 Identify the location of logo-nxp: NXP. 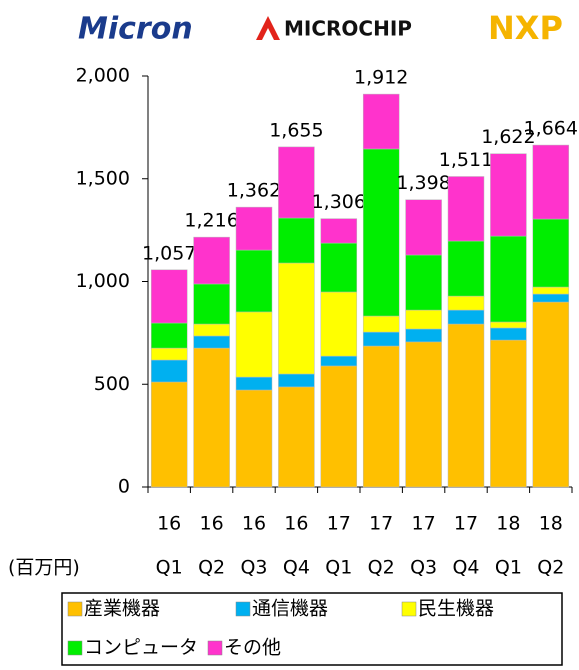
(525, 28).